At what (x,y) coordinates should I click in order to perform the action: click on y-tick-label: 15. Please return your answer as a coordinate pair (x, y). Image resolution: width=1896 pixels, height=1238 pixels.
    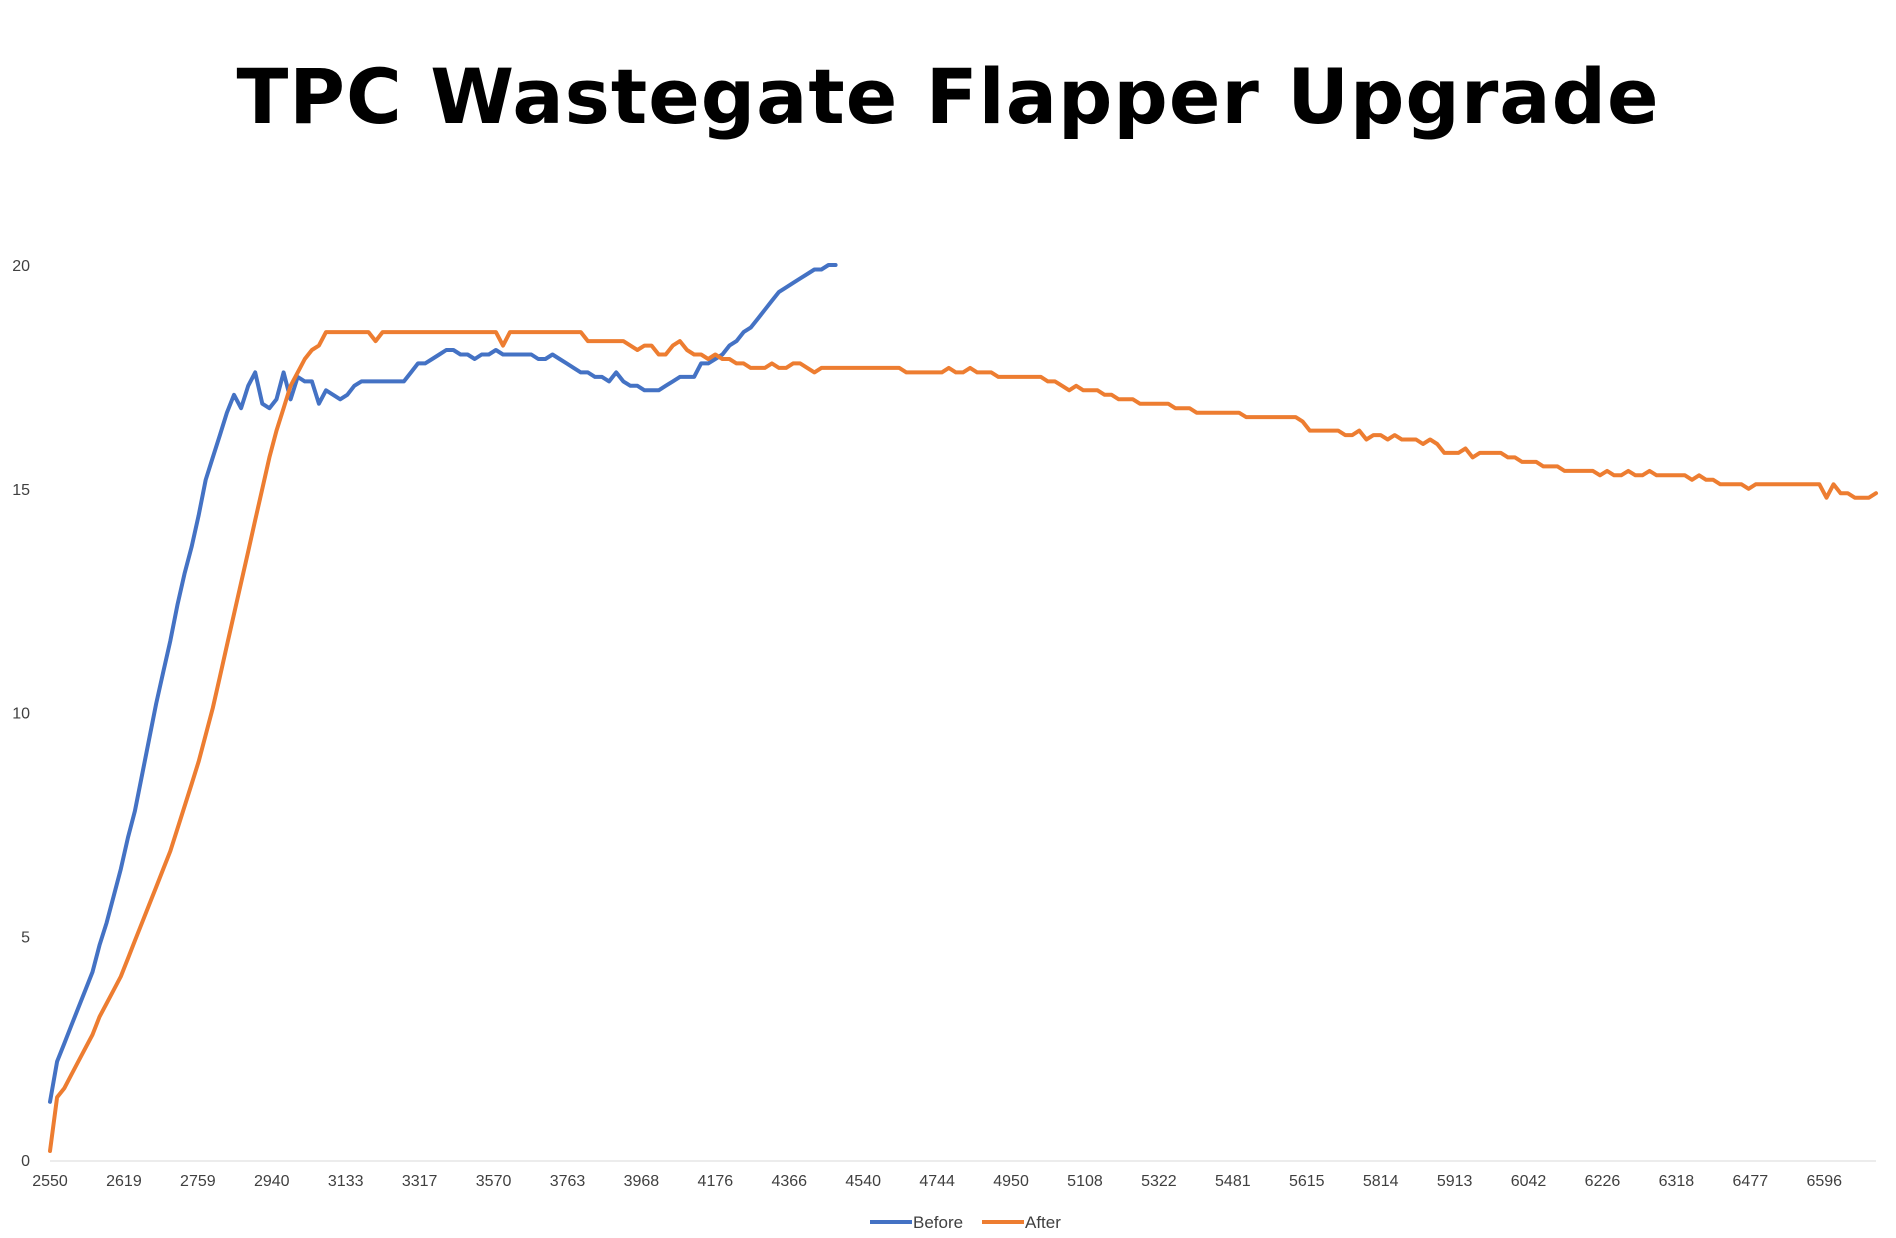
    Looking at the image, I should click on (21, 490).